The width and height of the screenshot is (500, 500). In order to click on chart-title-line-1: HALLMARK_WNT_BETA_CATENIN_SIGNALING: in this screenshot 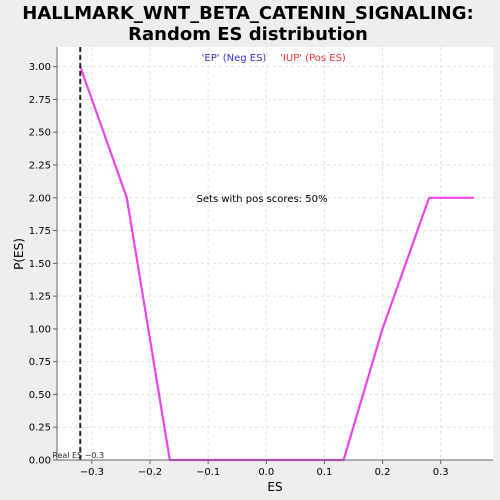, I will do `click(247, 13)`.